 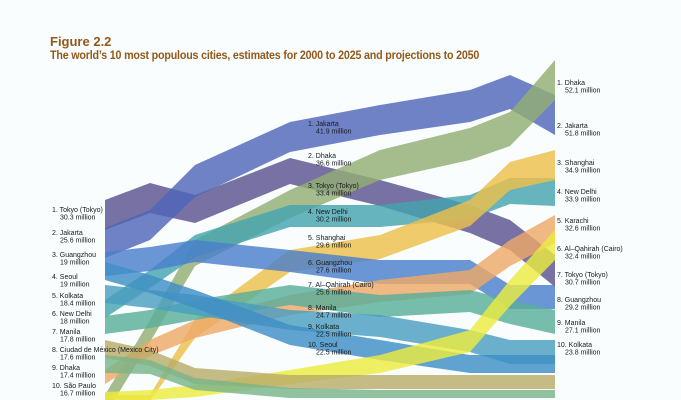 What do you see at coordinates (341, 285) in the screenshot?
I see `label-city: 7. Al–Qahirah (Cairo)` at bounding box center [341, 285].